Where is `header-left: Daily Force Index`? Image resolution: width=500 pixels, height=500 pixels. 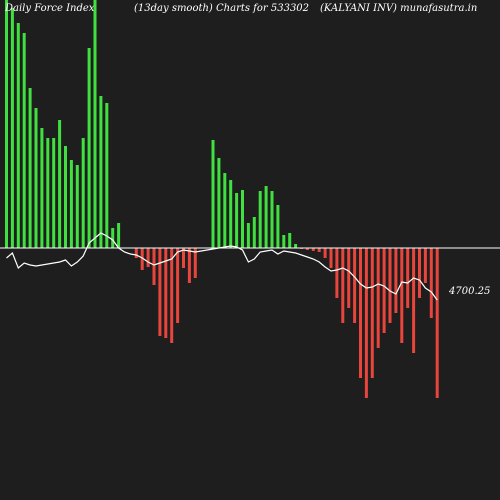 header-left: Daily Force Index is located at coordinates (49, 8).